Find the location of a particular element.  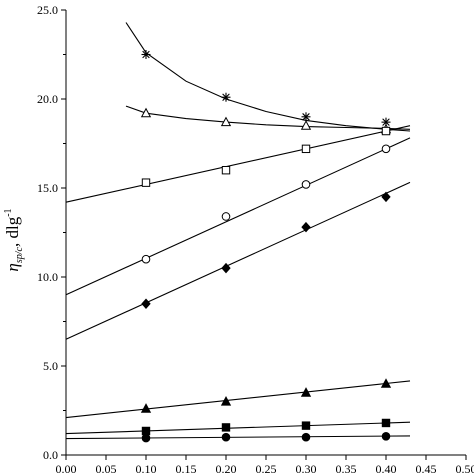

y-axis-label: ηsp/c, dlg-1 is located at coordinates (14, 239).